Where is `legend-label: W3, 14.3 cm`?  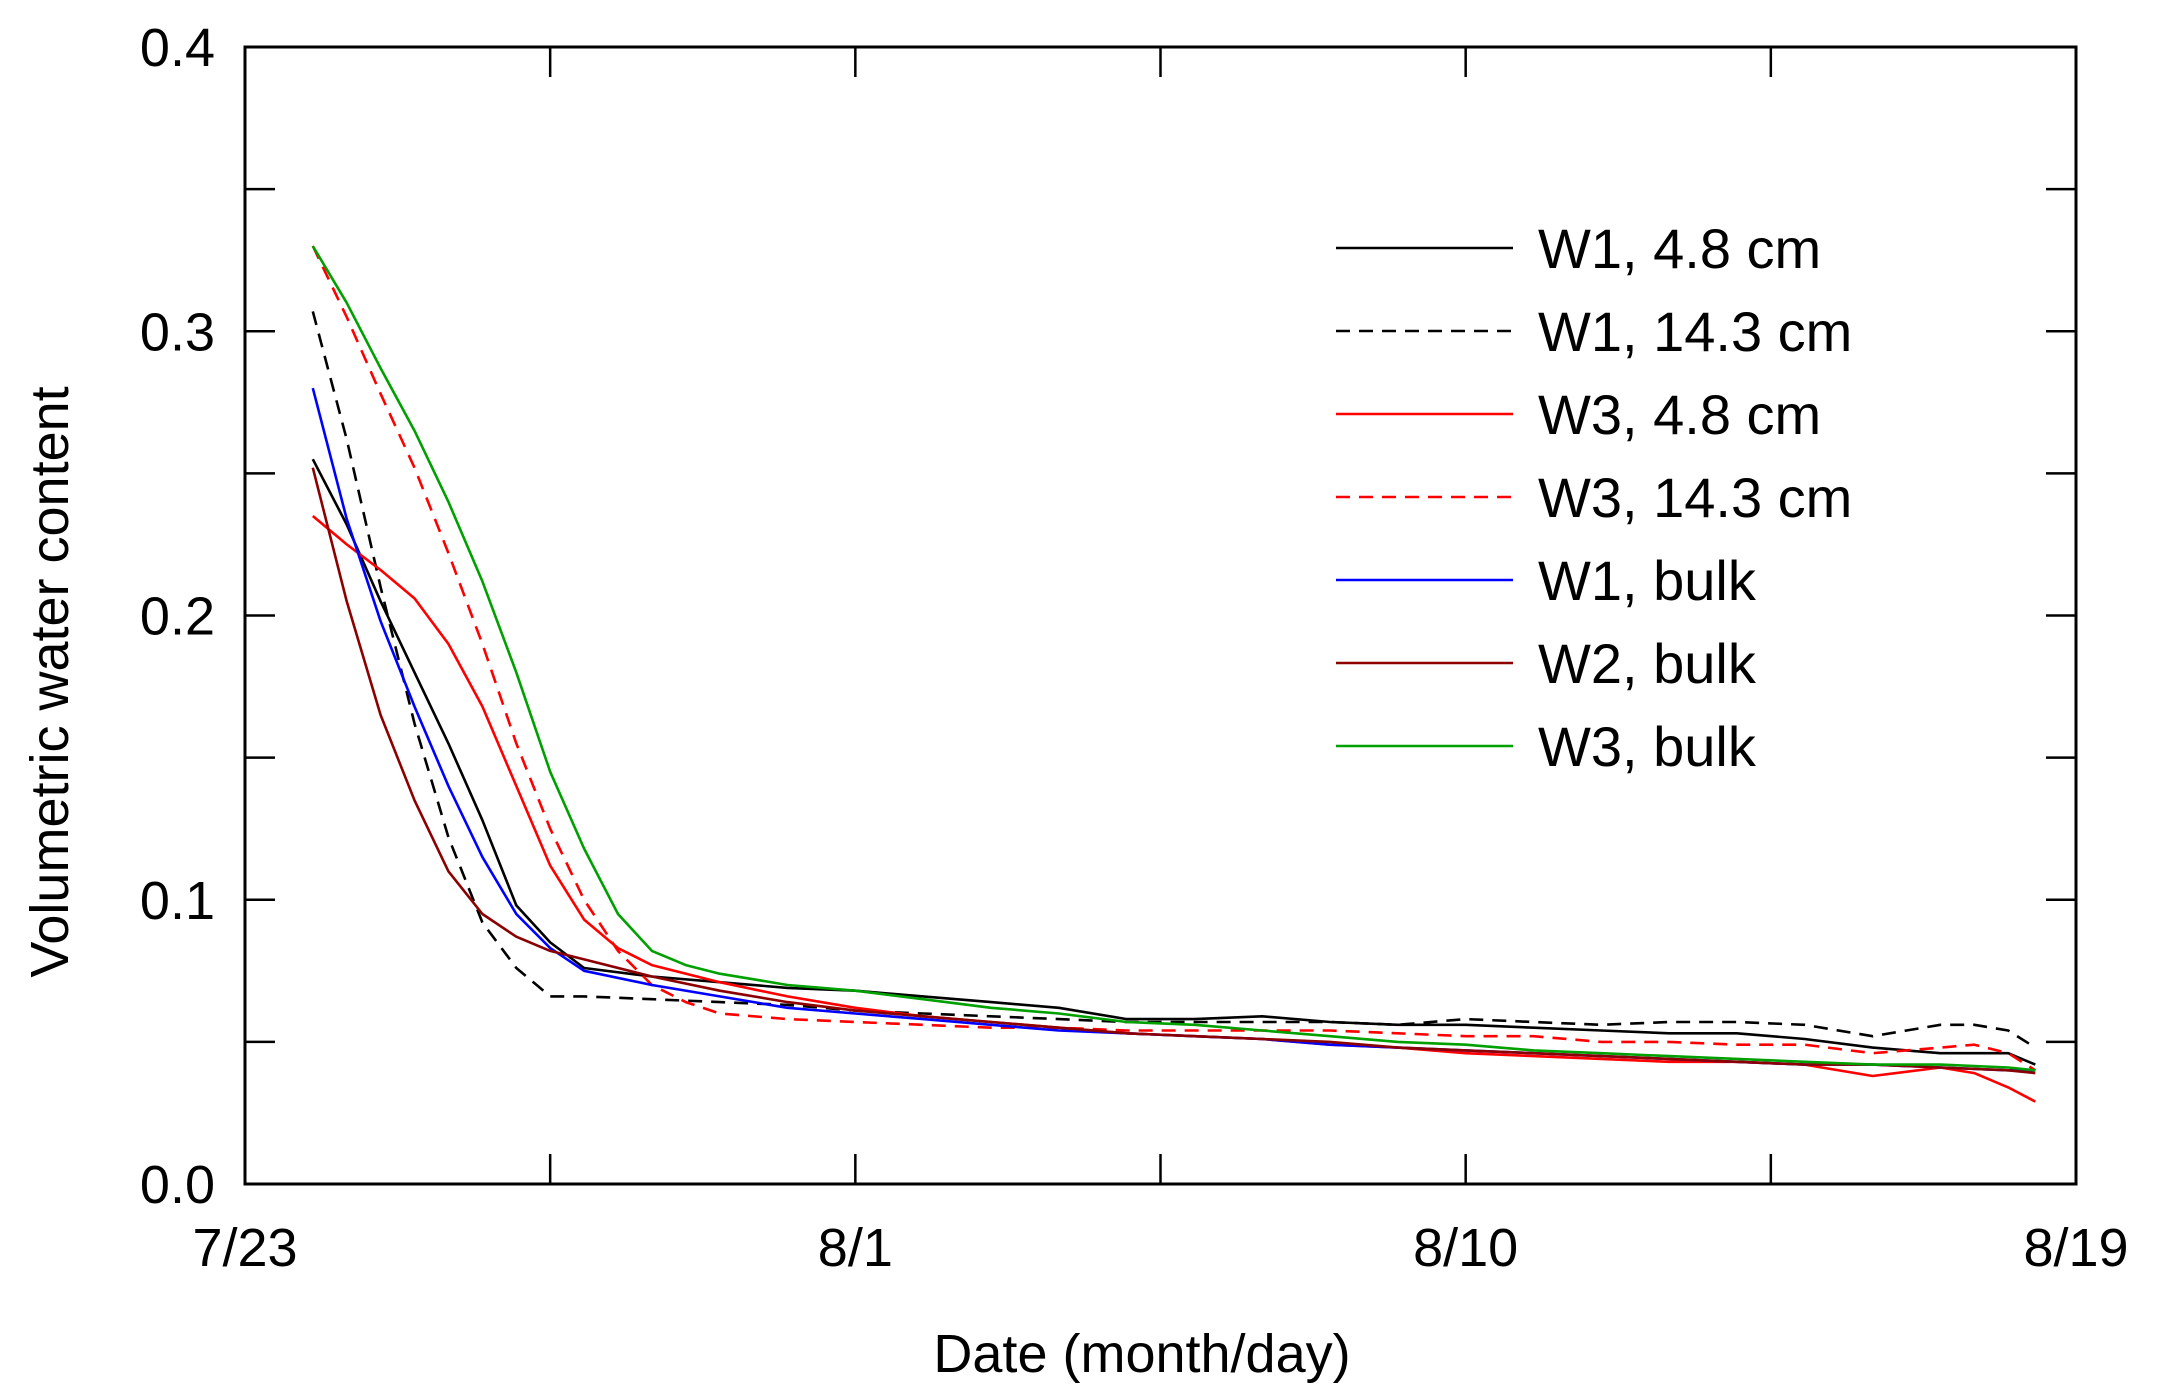 legend-label: W3, 14.3 cm is located at coordinates (1695, 497).